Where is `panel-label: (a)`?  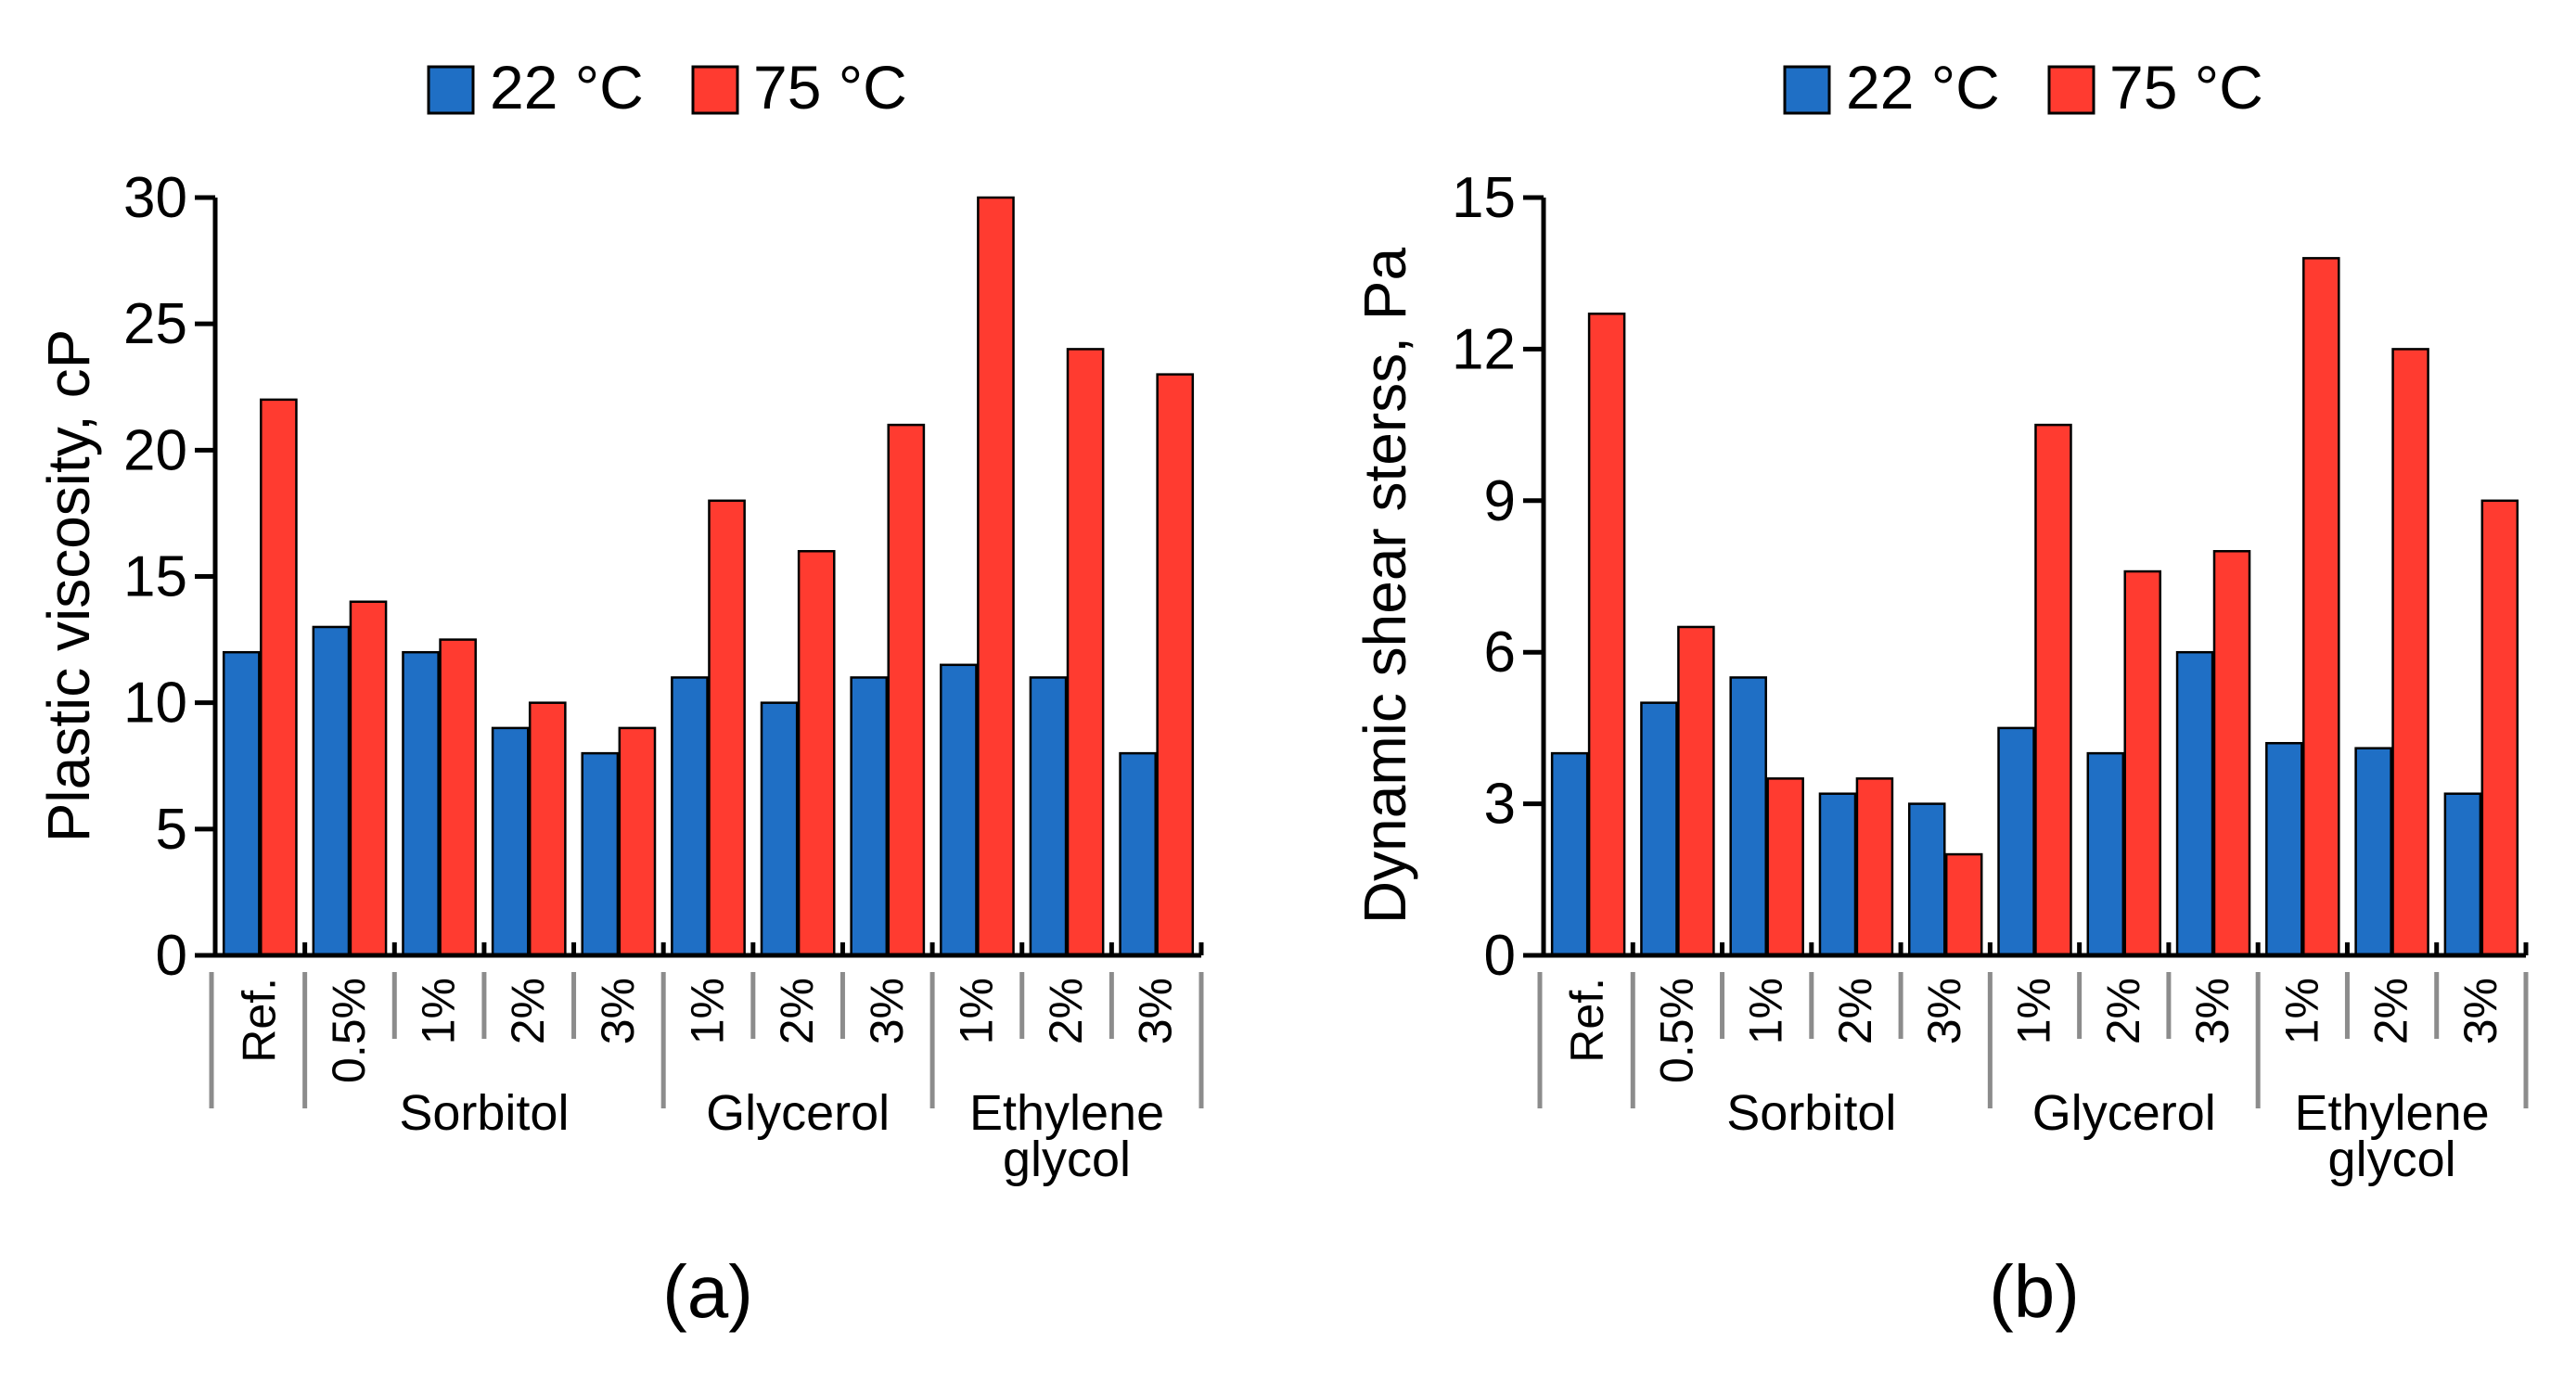
panel-label: (a) is located at coordinates (707, 1291).